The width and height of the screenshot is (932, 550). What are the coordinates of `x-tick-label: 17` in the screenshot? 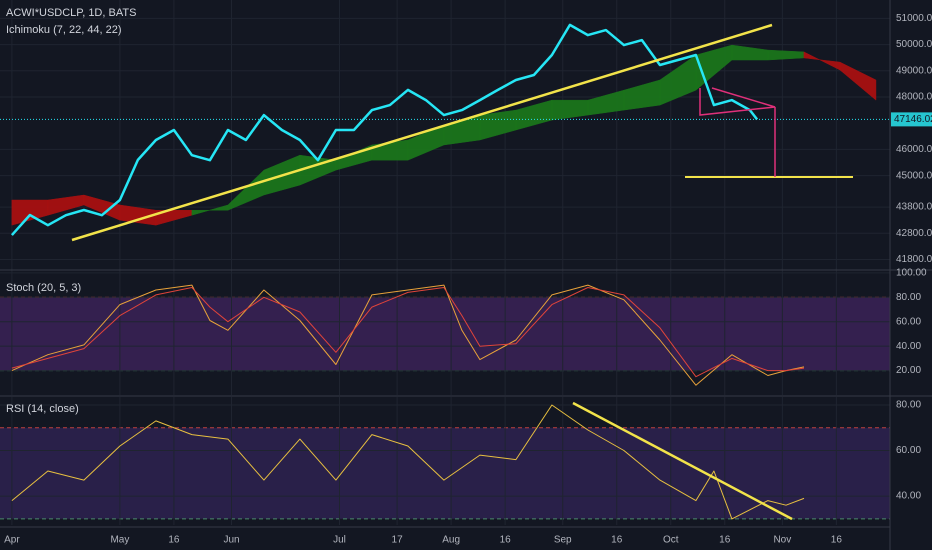 It's located at (398, 540).